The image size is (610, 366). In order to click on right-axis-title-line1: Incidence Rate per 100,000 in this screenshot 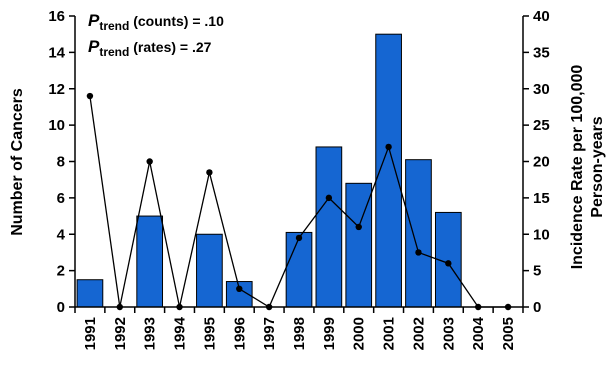, I will do `click(577, 167)`.